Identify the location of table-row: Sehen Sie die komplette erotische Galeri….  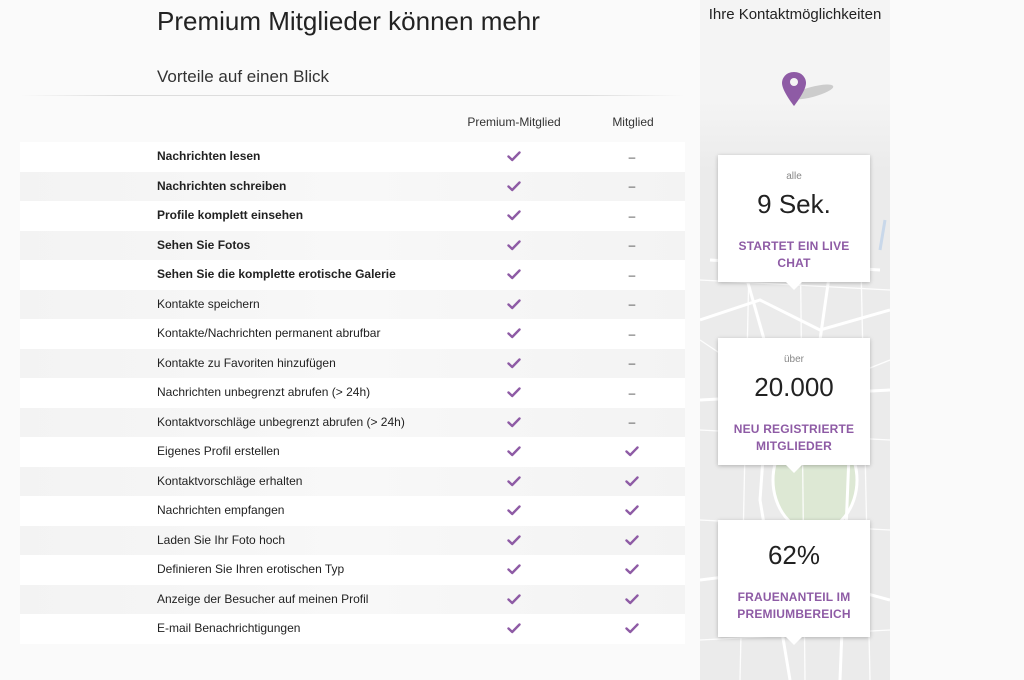
(352, 275).